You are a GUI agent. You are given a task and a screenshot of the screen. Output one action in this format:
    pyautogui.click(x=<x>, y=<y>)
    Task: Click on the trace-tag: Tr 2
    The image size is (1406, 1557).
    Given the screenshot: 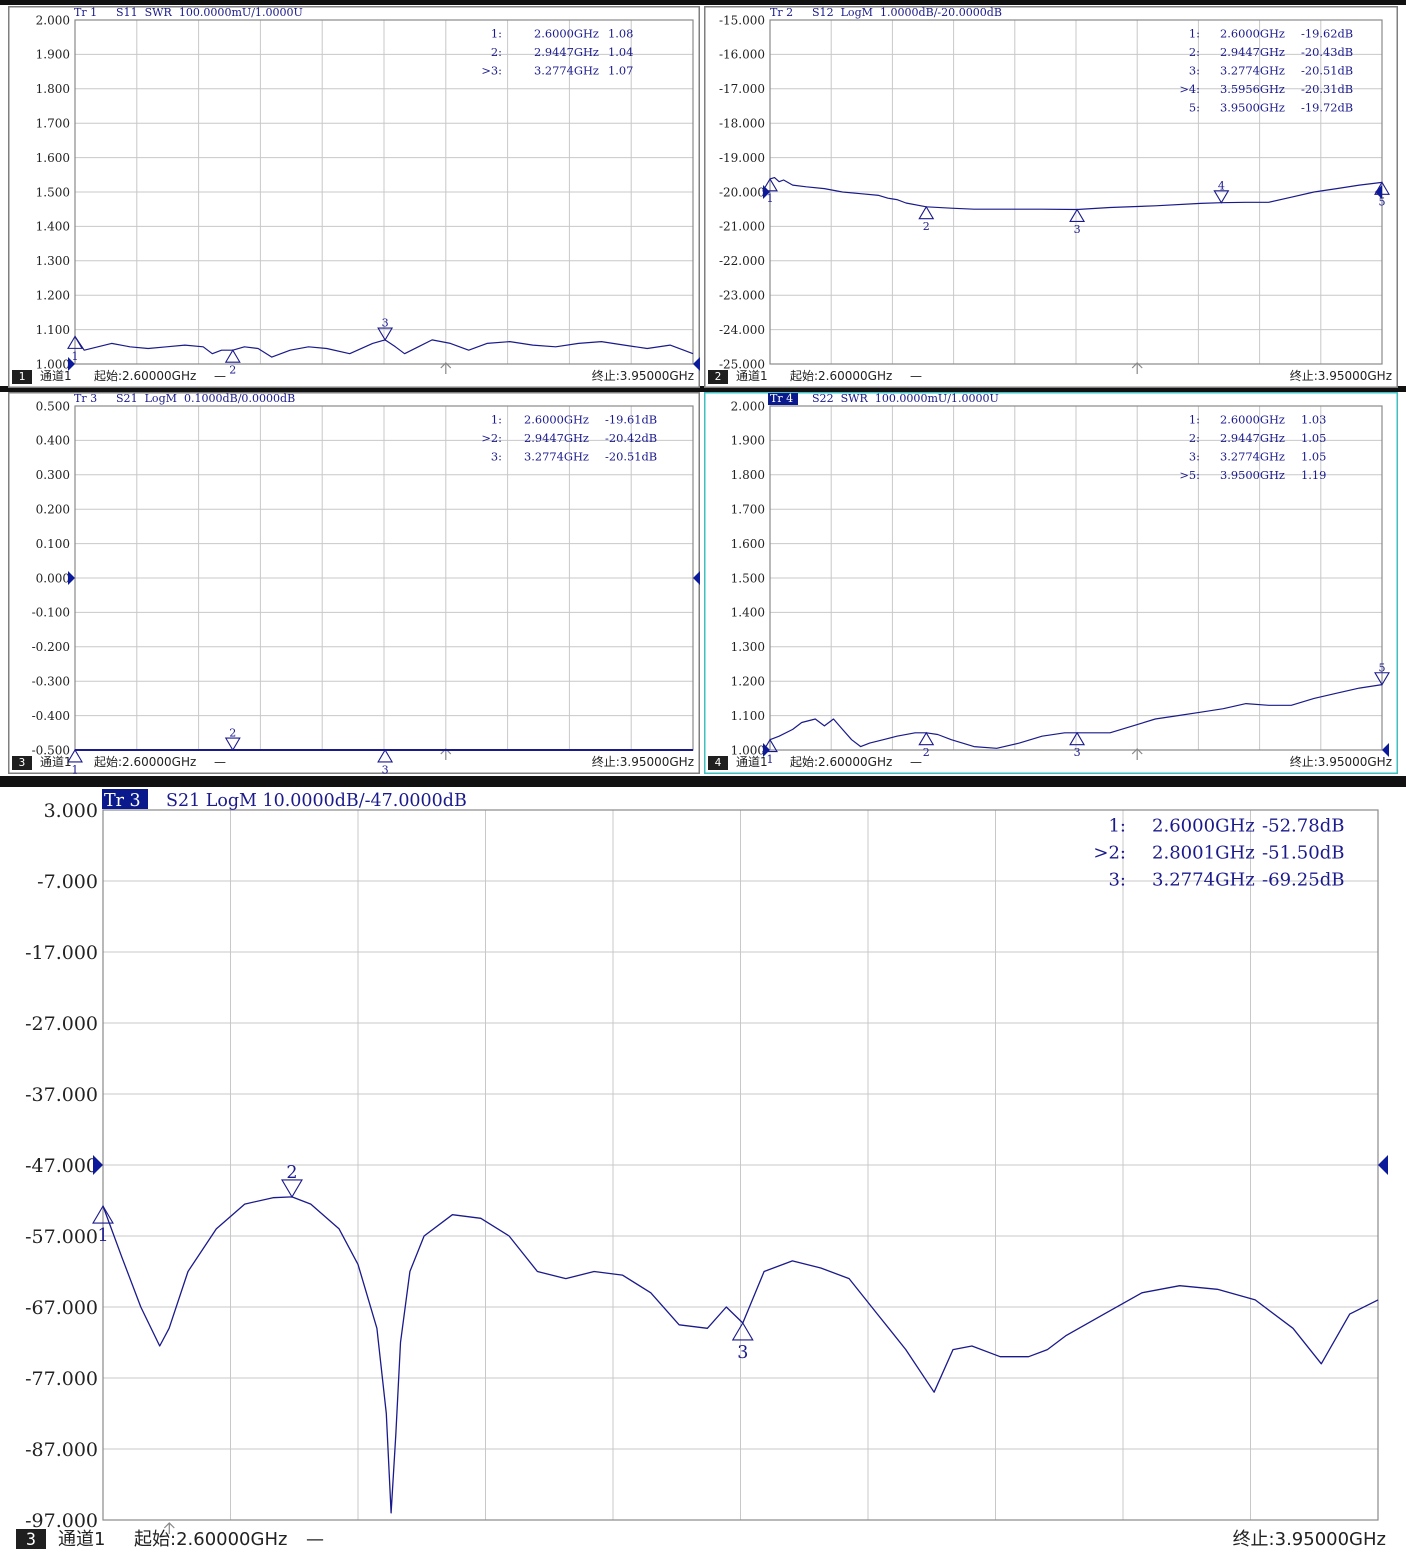 What is the action you would take?
    pyautogui.click(x=781, y=12)
    